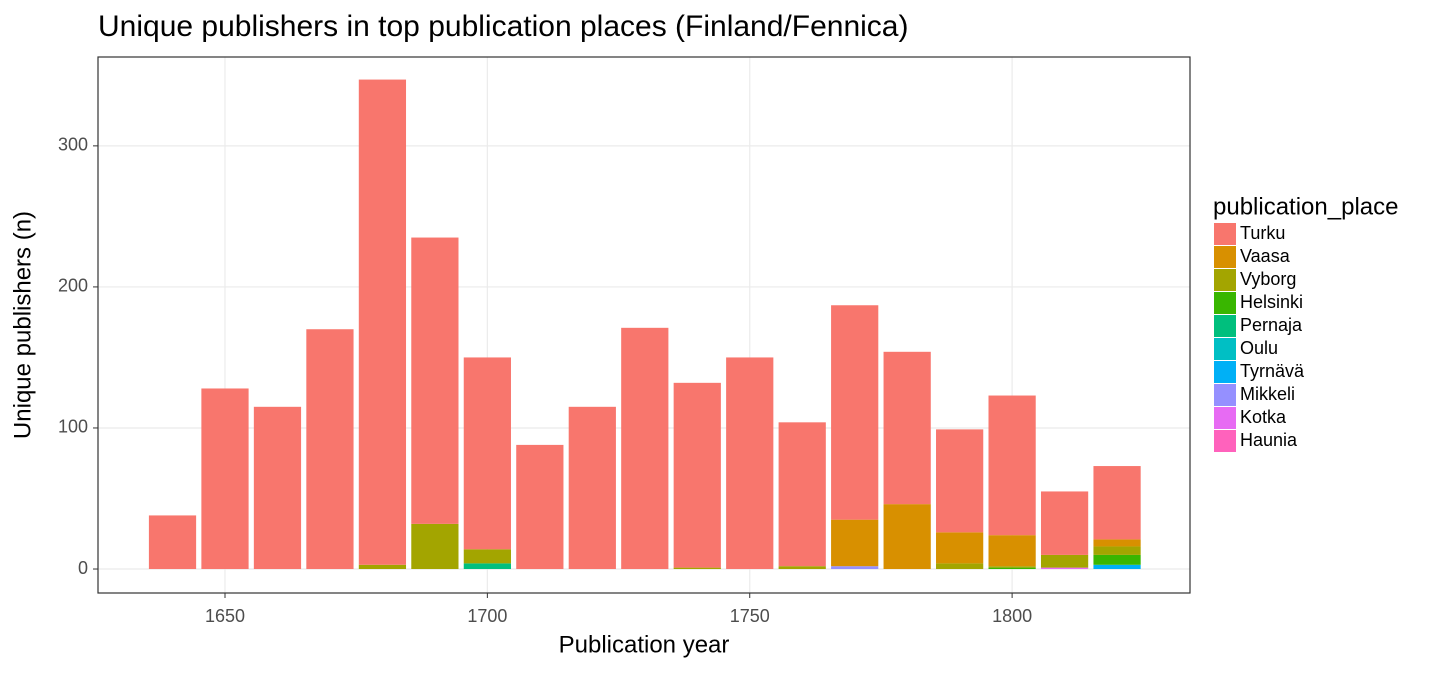 Image resolution: width=1440 pixels, height=677 pixels. Describe the element at coordinates (1271, 325) in the screenshot. I see `legend-label: Pernaja` at that location.